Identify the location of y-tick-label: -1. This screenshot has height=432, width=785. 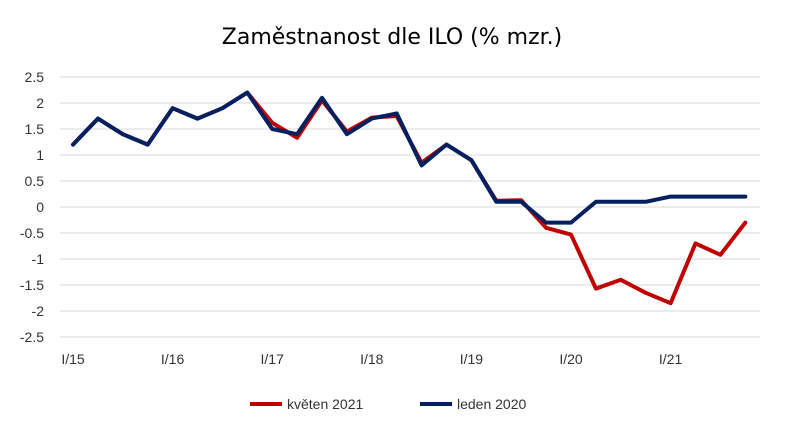
(38, 259).